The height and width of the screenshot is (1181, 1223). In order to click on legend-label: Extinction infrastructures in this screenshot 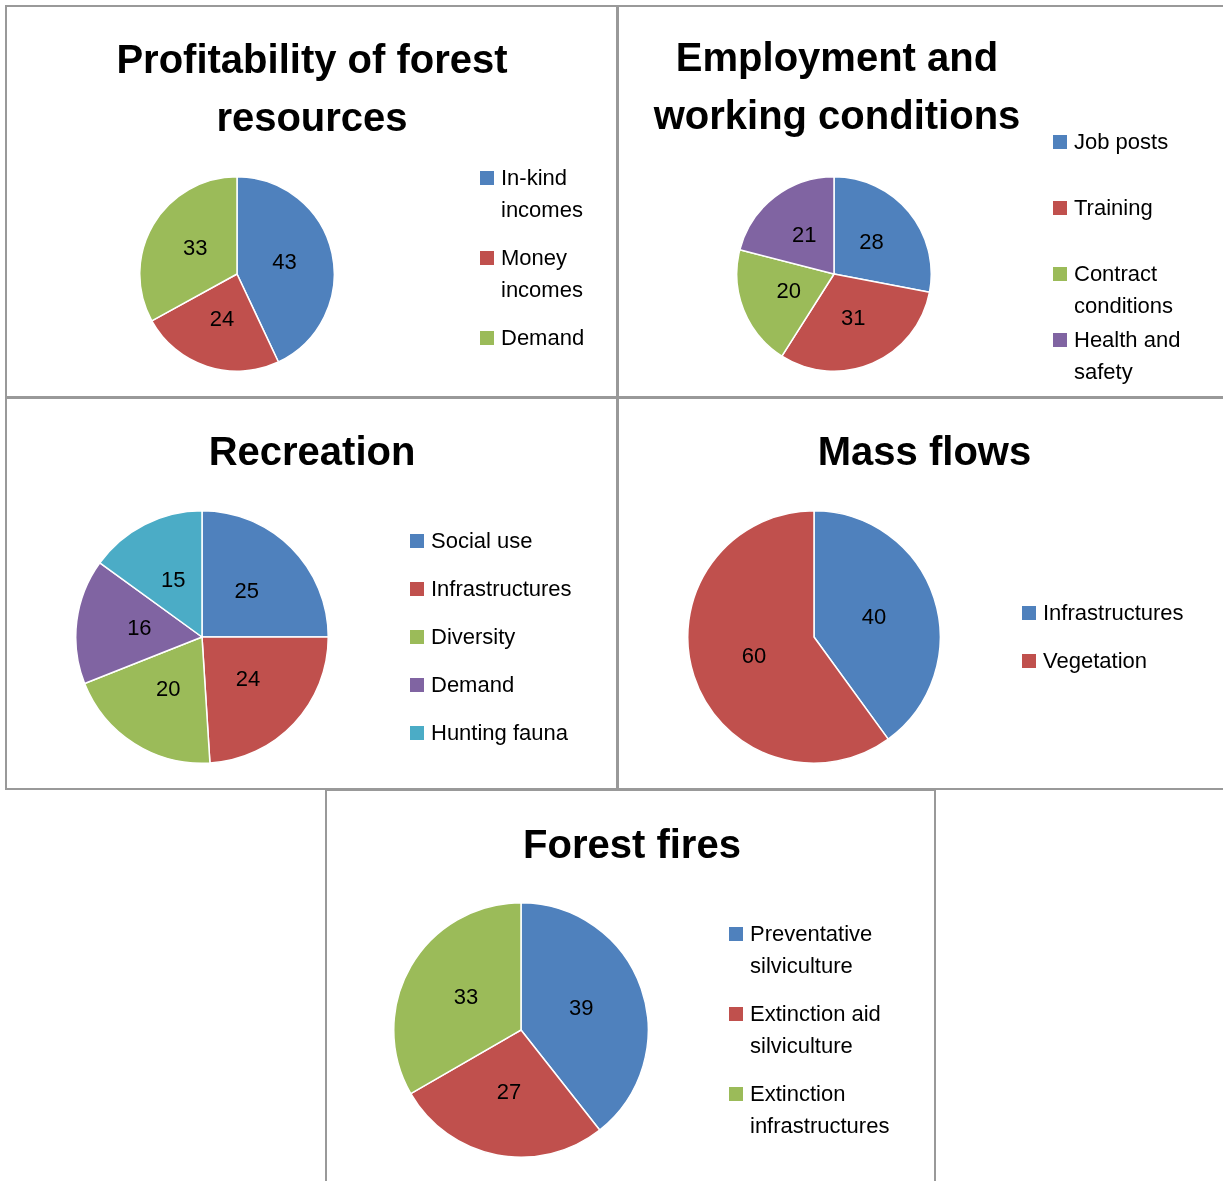, I will do `click(820, 1110)`.